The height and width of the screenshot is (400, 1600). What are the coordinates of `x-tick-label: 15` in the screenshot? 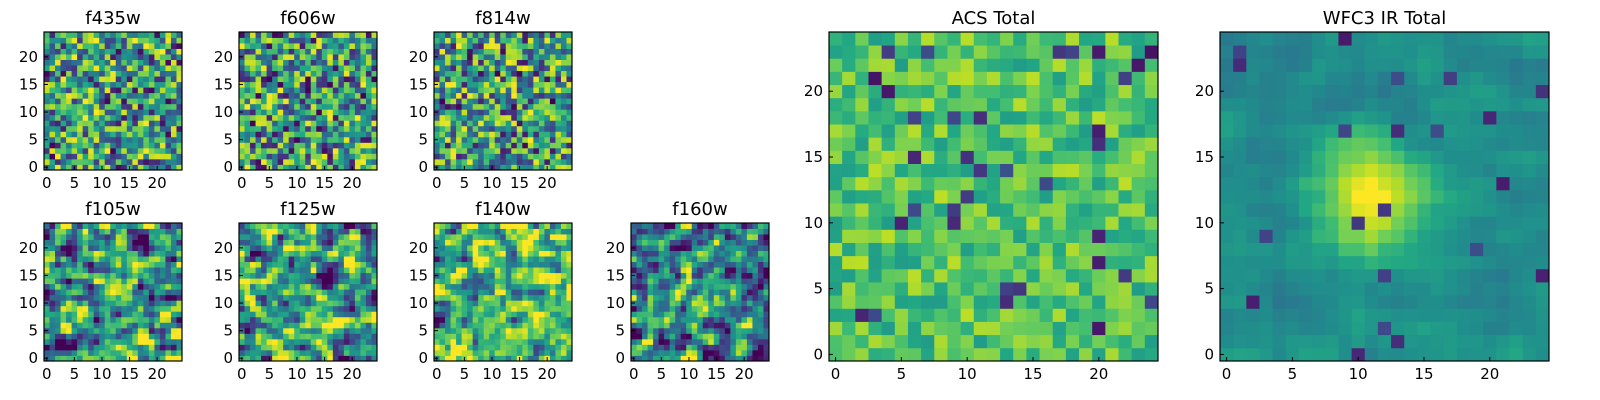 It's located at (716, 374).